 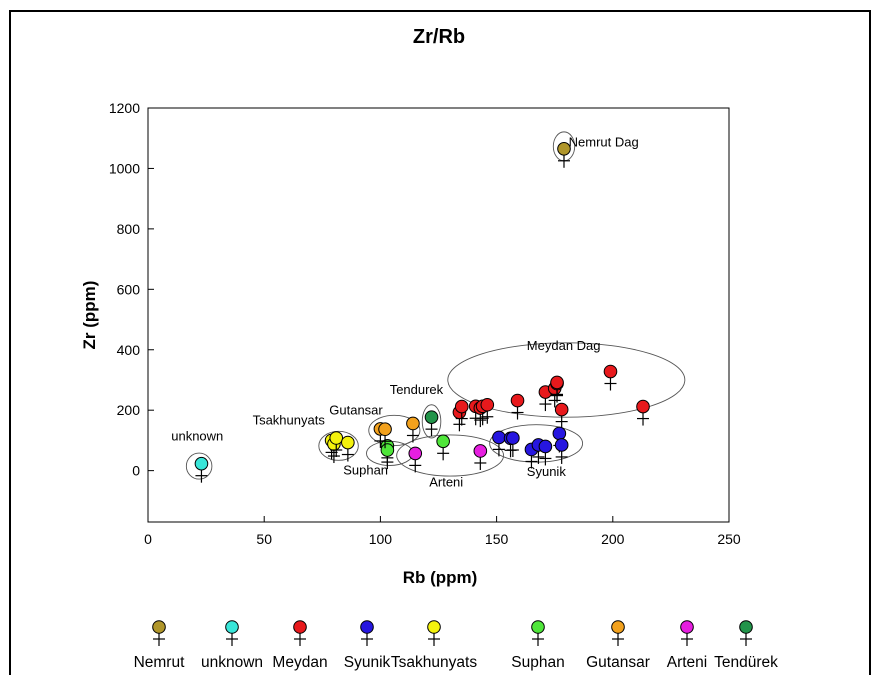 I want to click on group-label: Meydan Dag, so click(x=564, y=345).